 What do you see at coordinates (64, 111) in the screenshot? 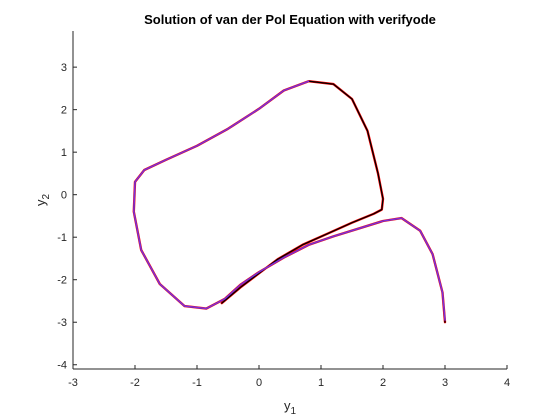
I see `y-tick-label: 2` at bounding box center [64, 111].